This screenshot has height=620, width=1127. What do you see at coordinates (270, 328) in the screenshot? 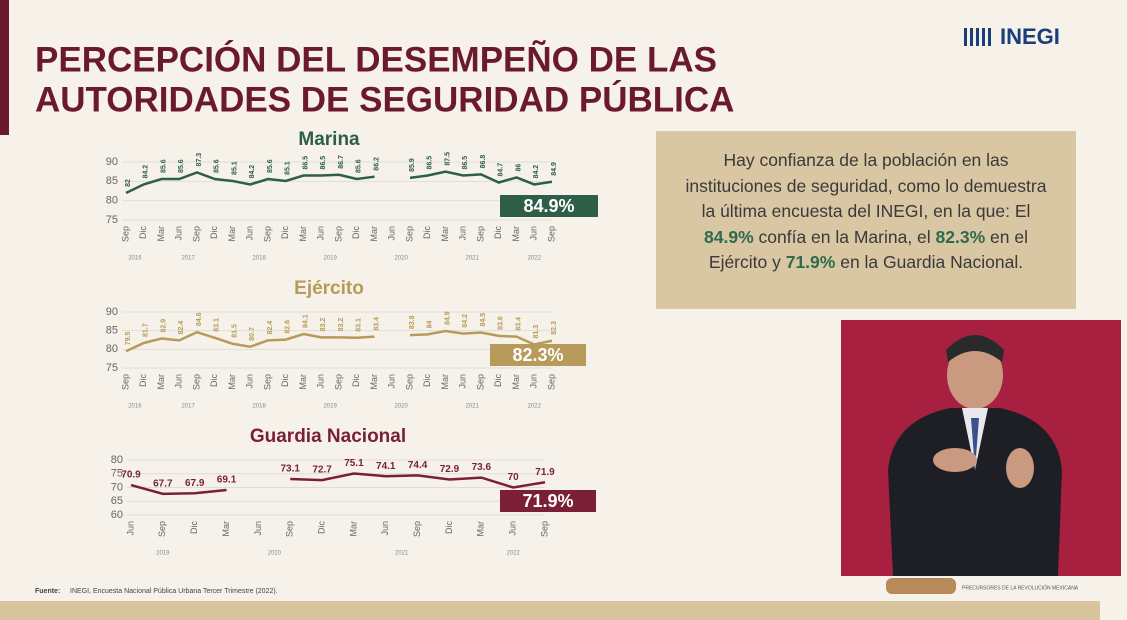
I see `data-label: 82.4` at bounding box center [270, 328].